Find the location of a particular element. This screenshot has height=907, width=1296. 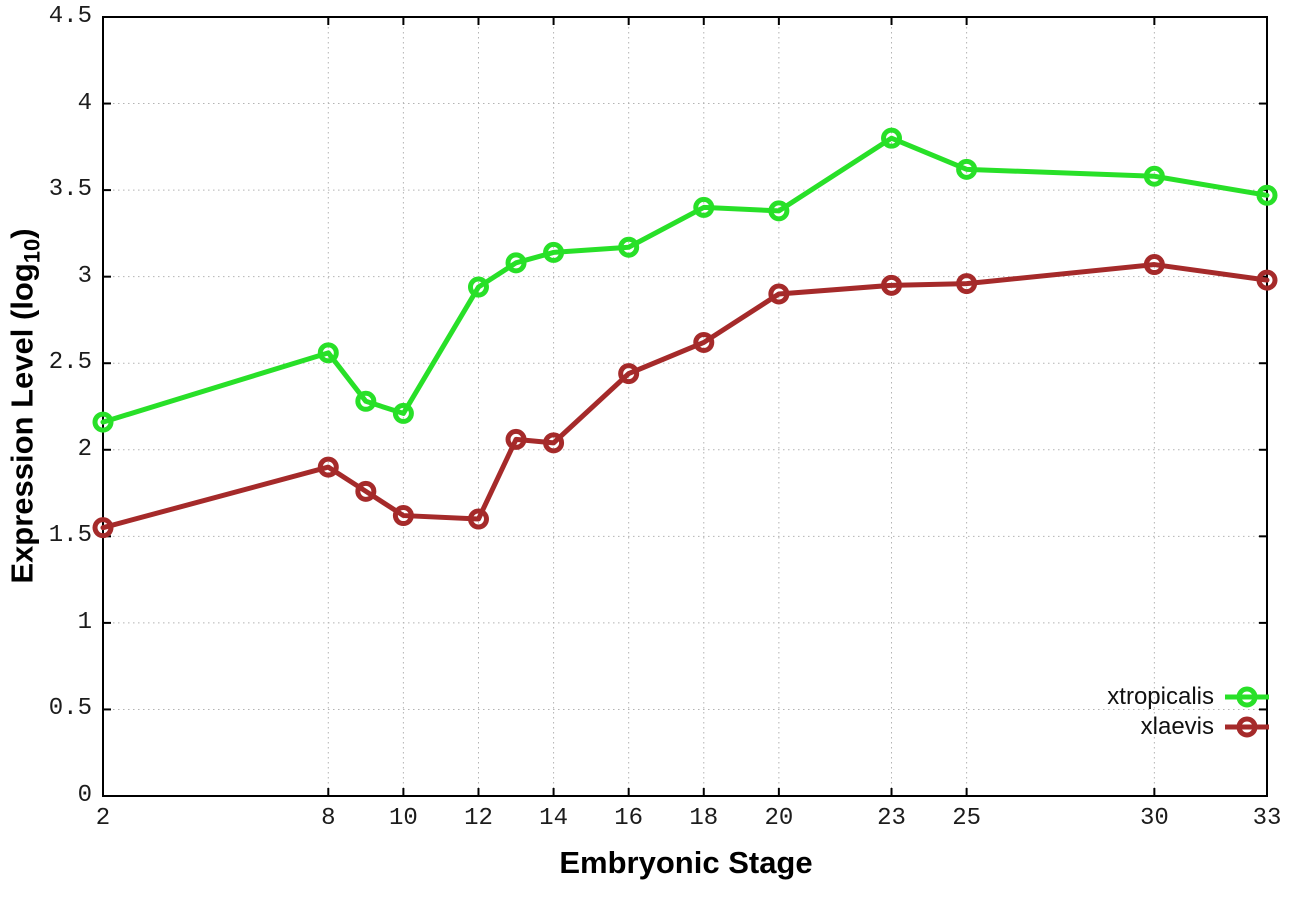

legend-row-xtropicalis: xtropicalis is located at coordinates (1188, 697).